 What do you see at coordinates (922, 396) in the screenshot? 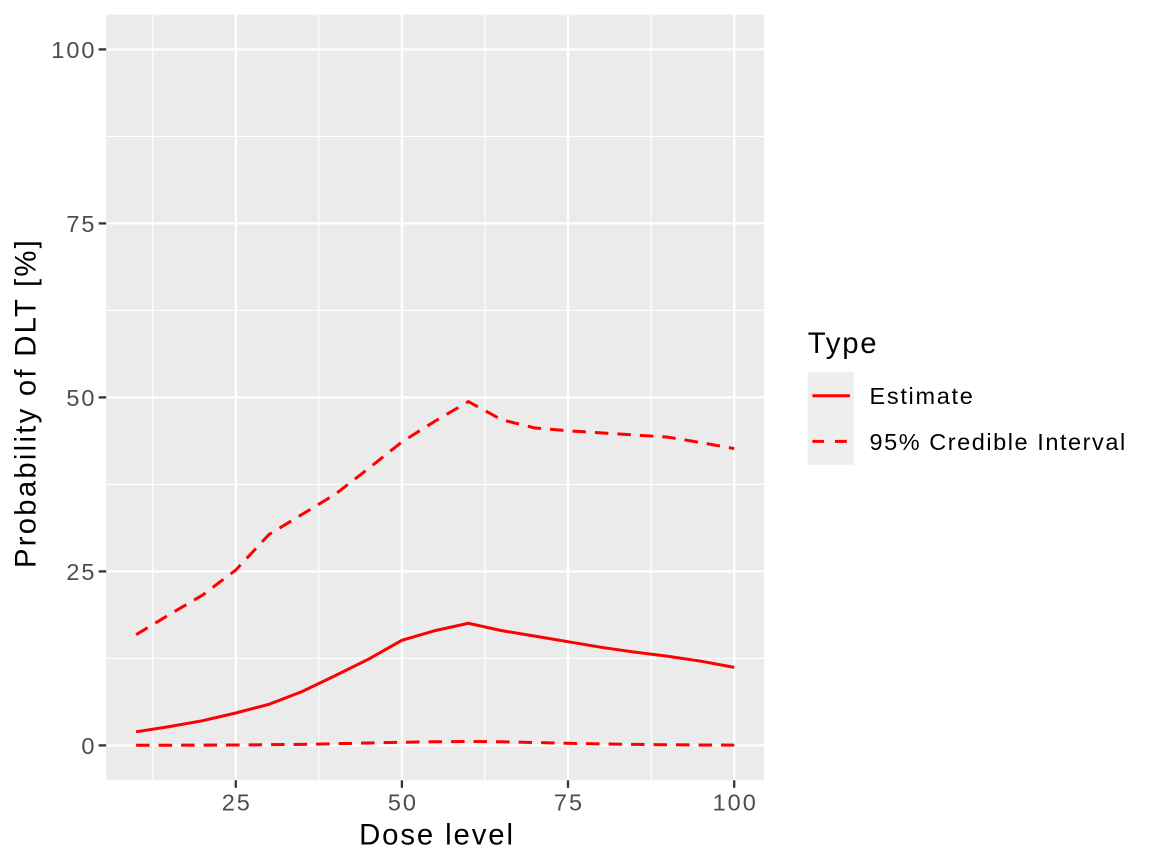
I see `svg-text: Estimate` at bounding box center [922, 396].